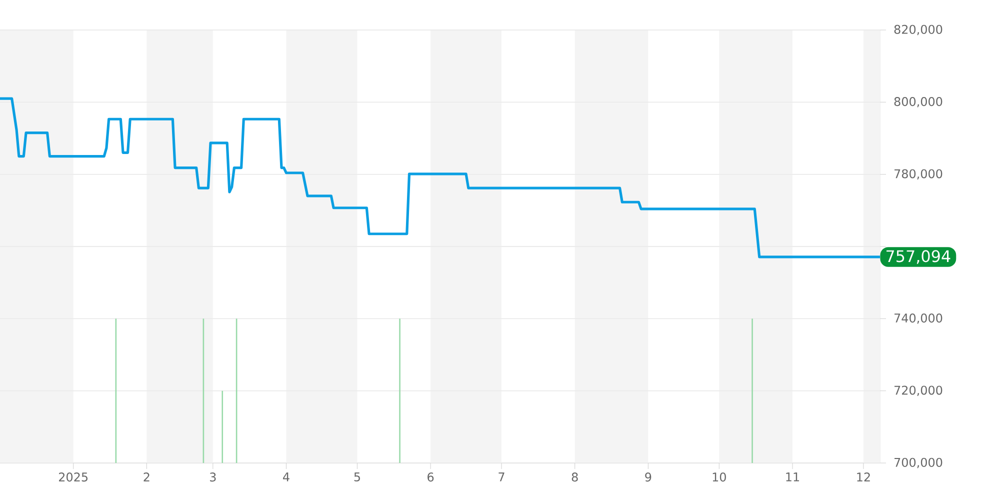 This screenshot has height=500, width=1000. I want to click on y-tick-label: 740,000, so click(918, 319).